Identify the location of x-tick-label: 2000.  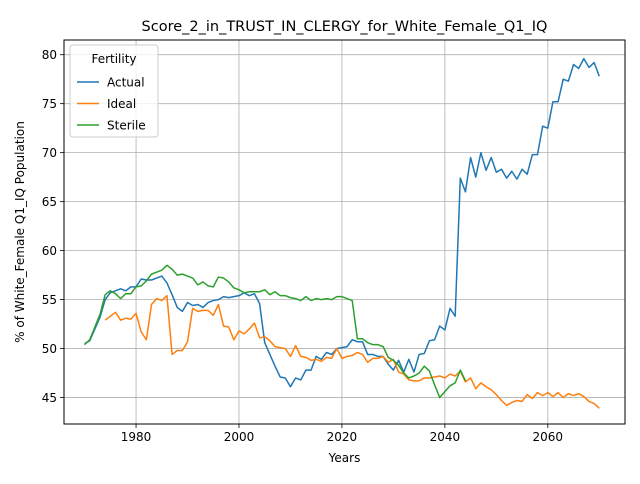
(239, 437).